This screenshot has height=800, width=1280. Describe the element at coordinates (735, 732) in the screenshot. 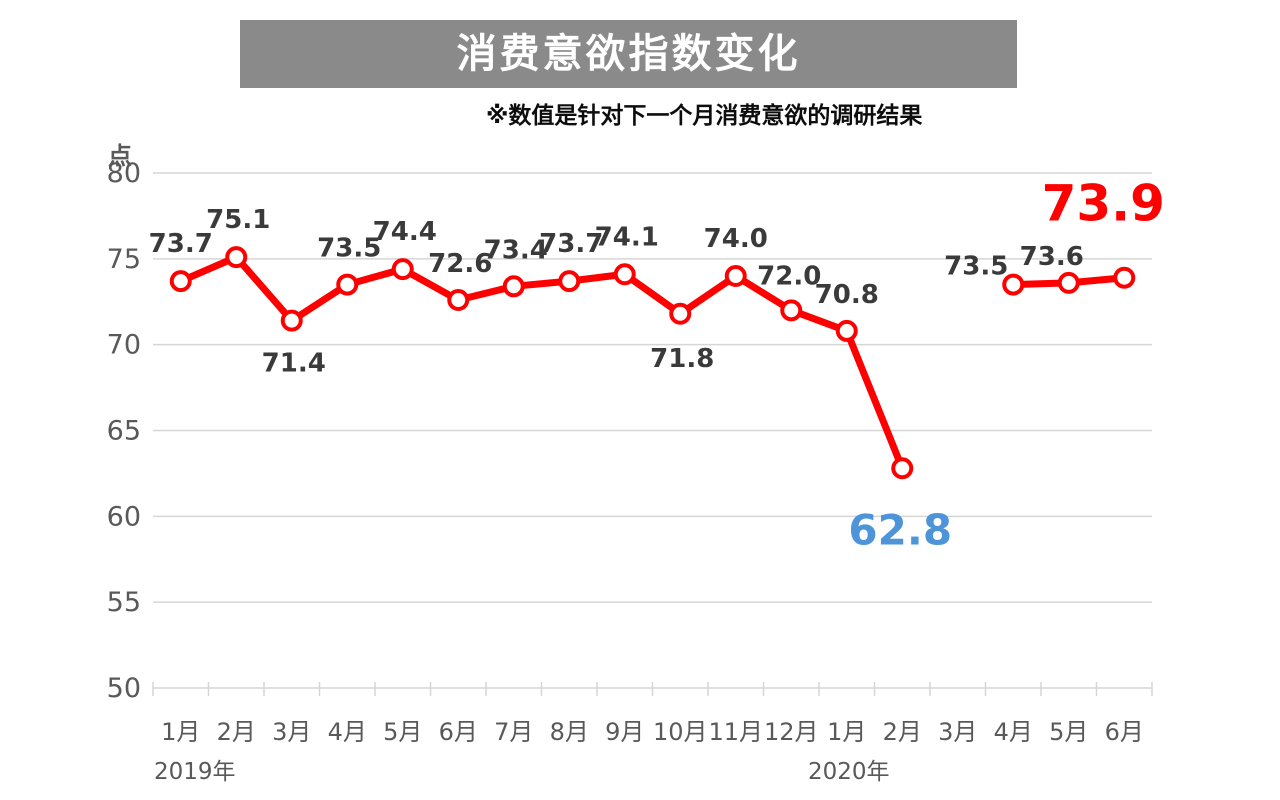

I see `x-axis-month-label: 11月` at that location.